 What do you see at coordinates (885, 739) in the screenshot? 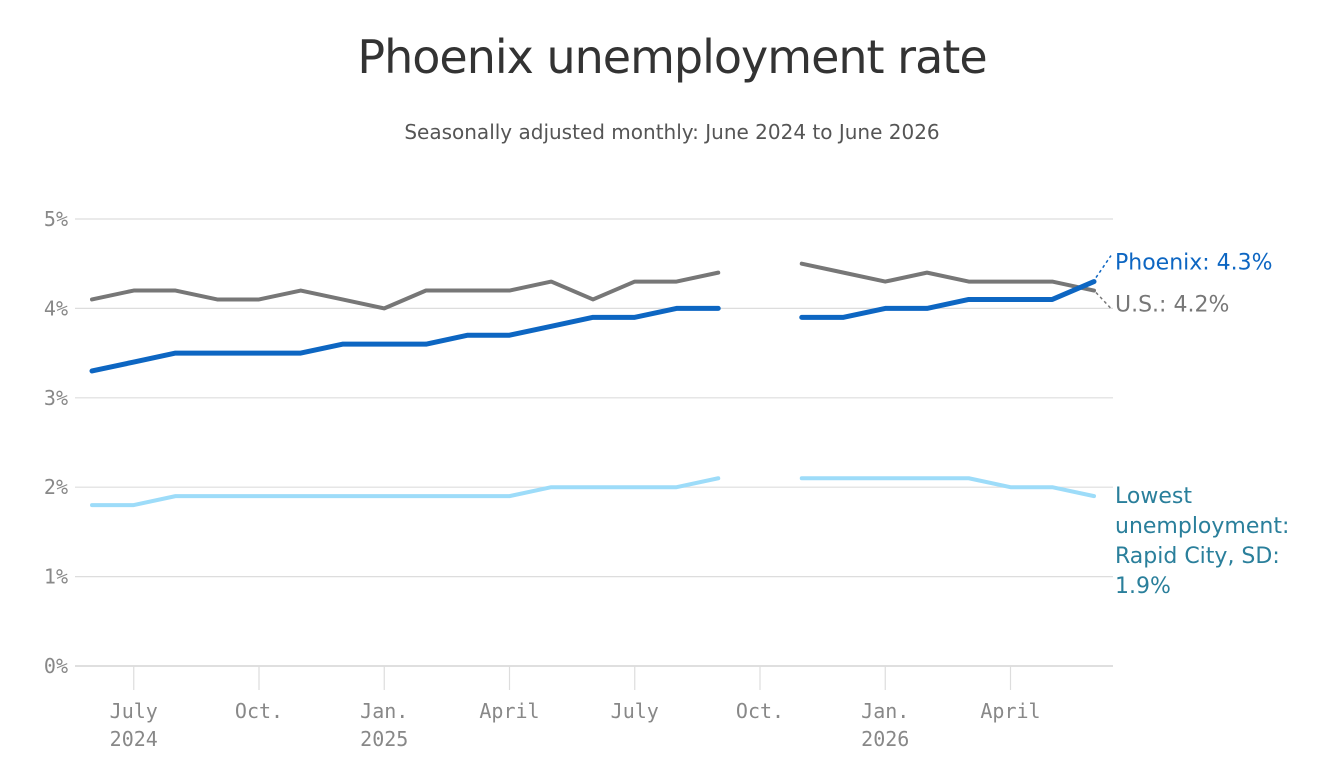
I see `x-tick-year-label: 2026` at bounding box center [885, 739].